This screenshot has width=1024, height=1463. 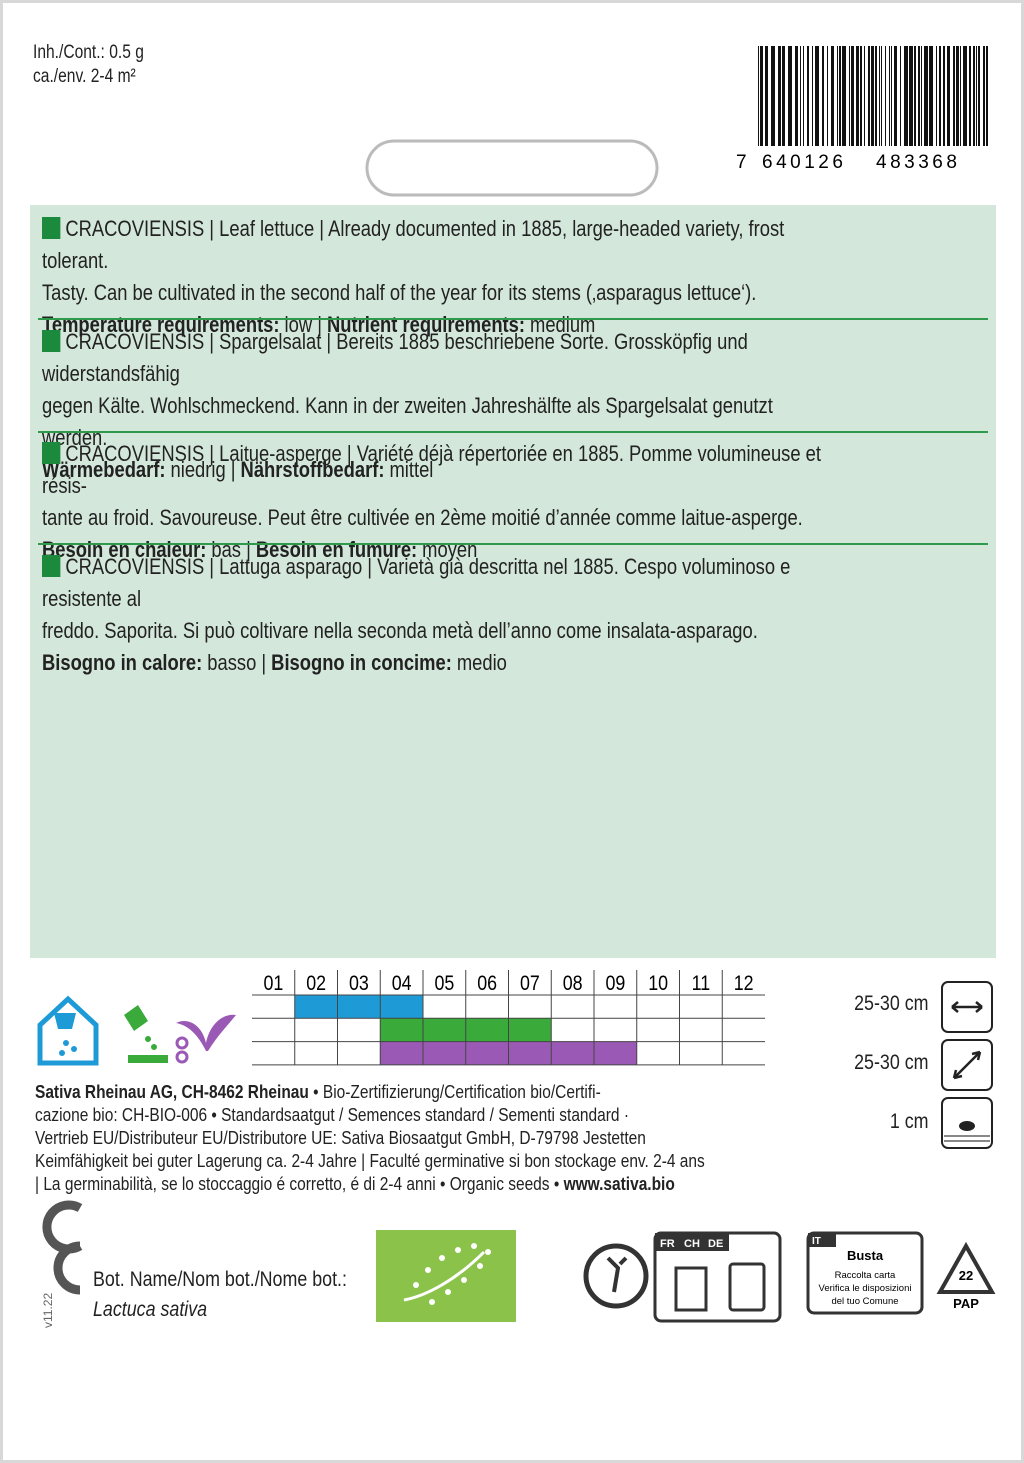 I want to click on requirement-label: Besoin en fumure:, so click(x=336, y=549).